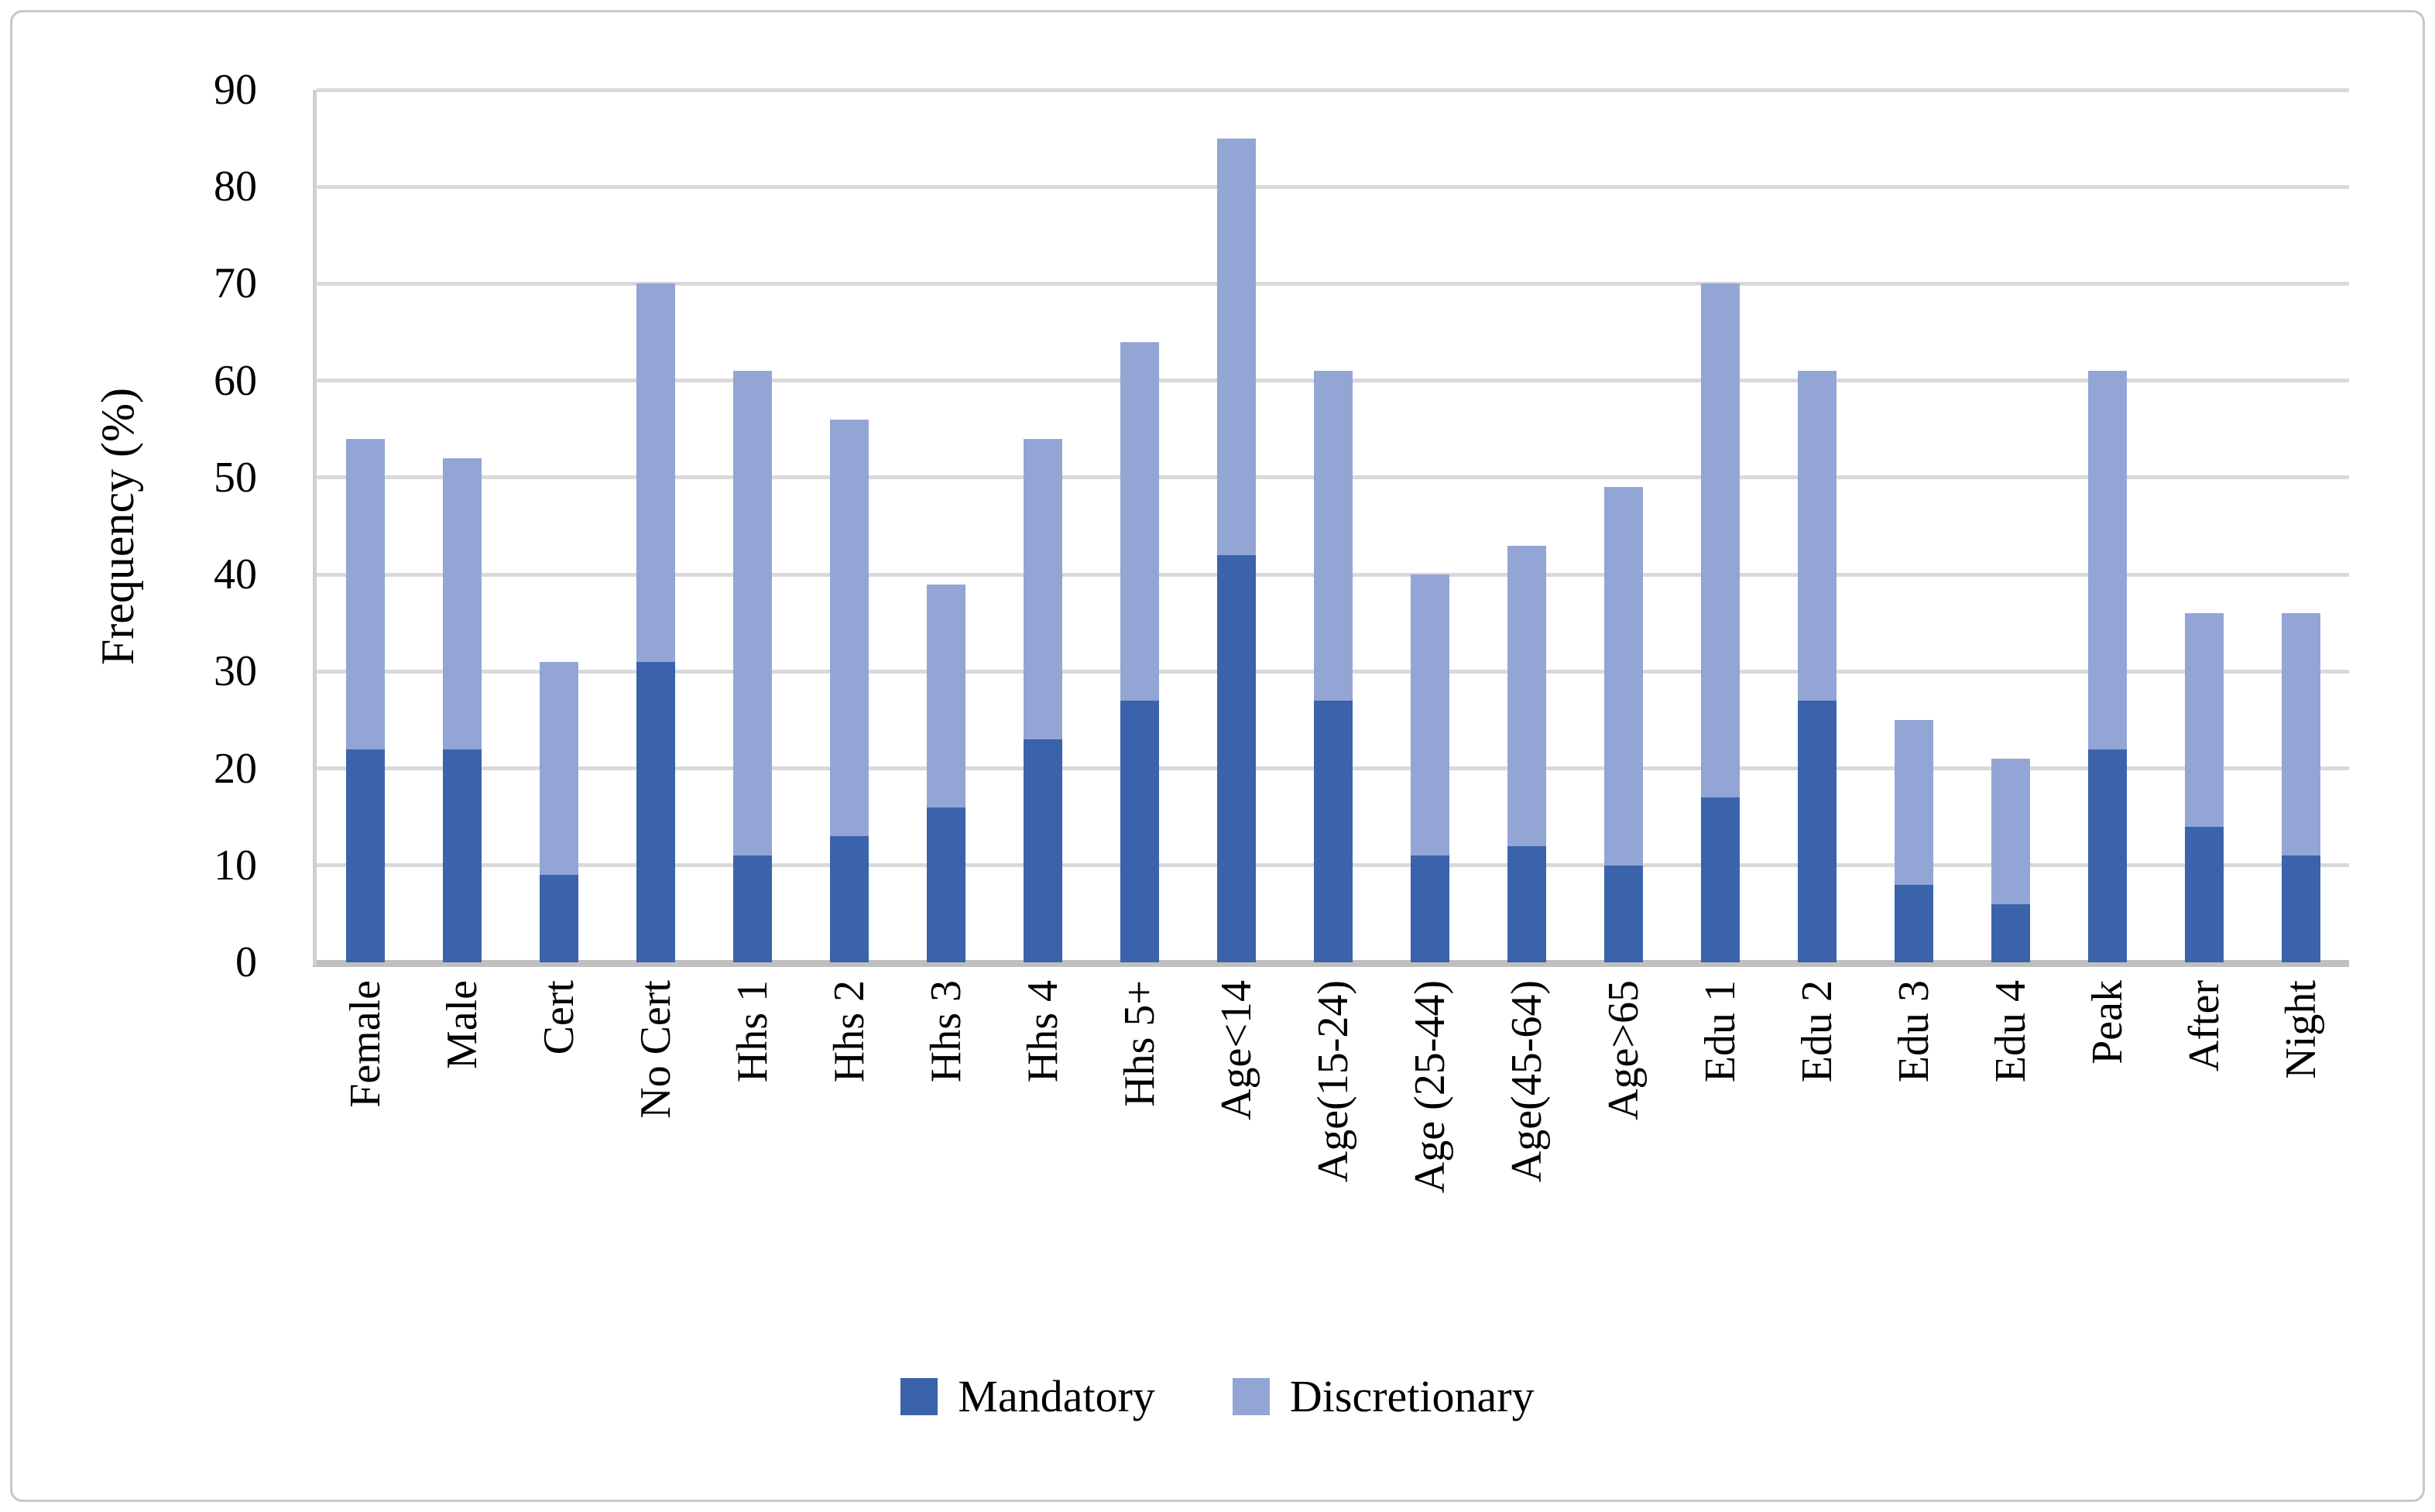  What do you see at coordinates (1217, 1396) in the screenshot?
I see `legend: Mandatory Discretionary` at bounding box center [1217, 1396].